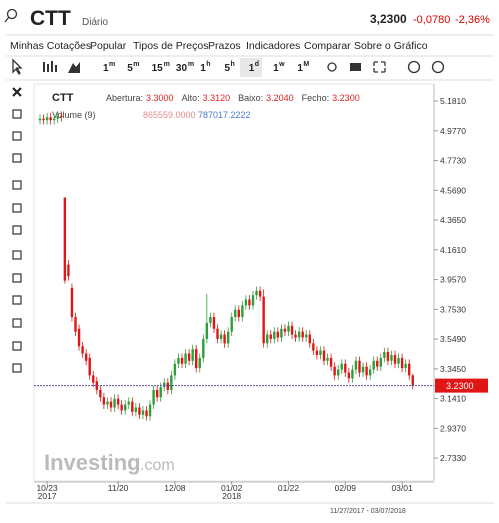 This screenshot has height=523, width=499. What do you see at coordinates (17, 67) in the screenshot?
I see `cursor-icon` at bounding box center [17, 67].